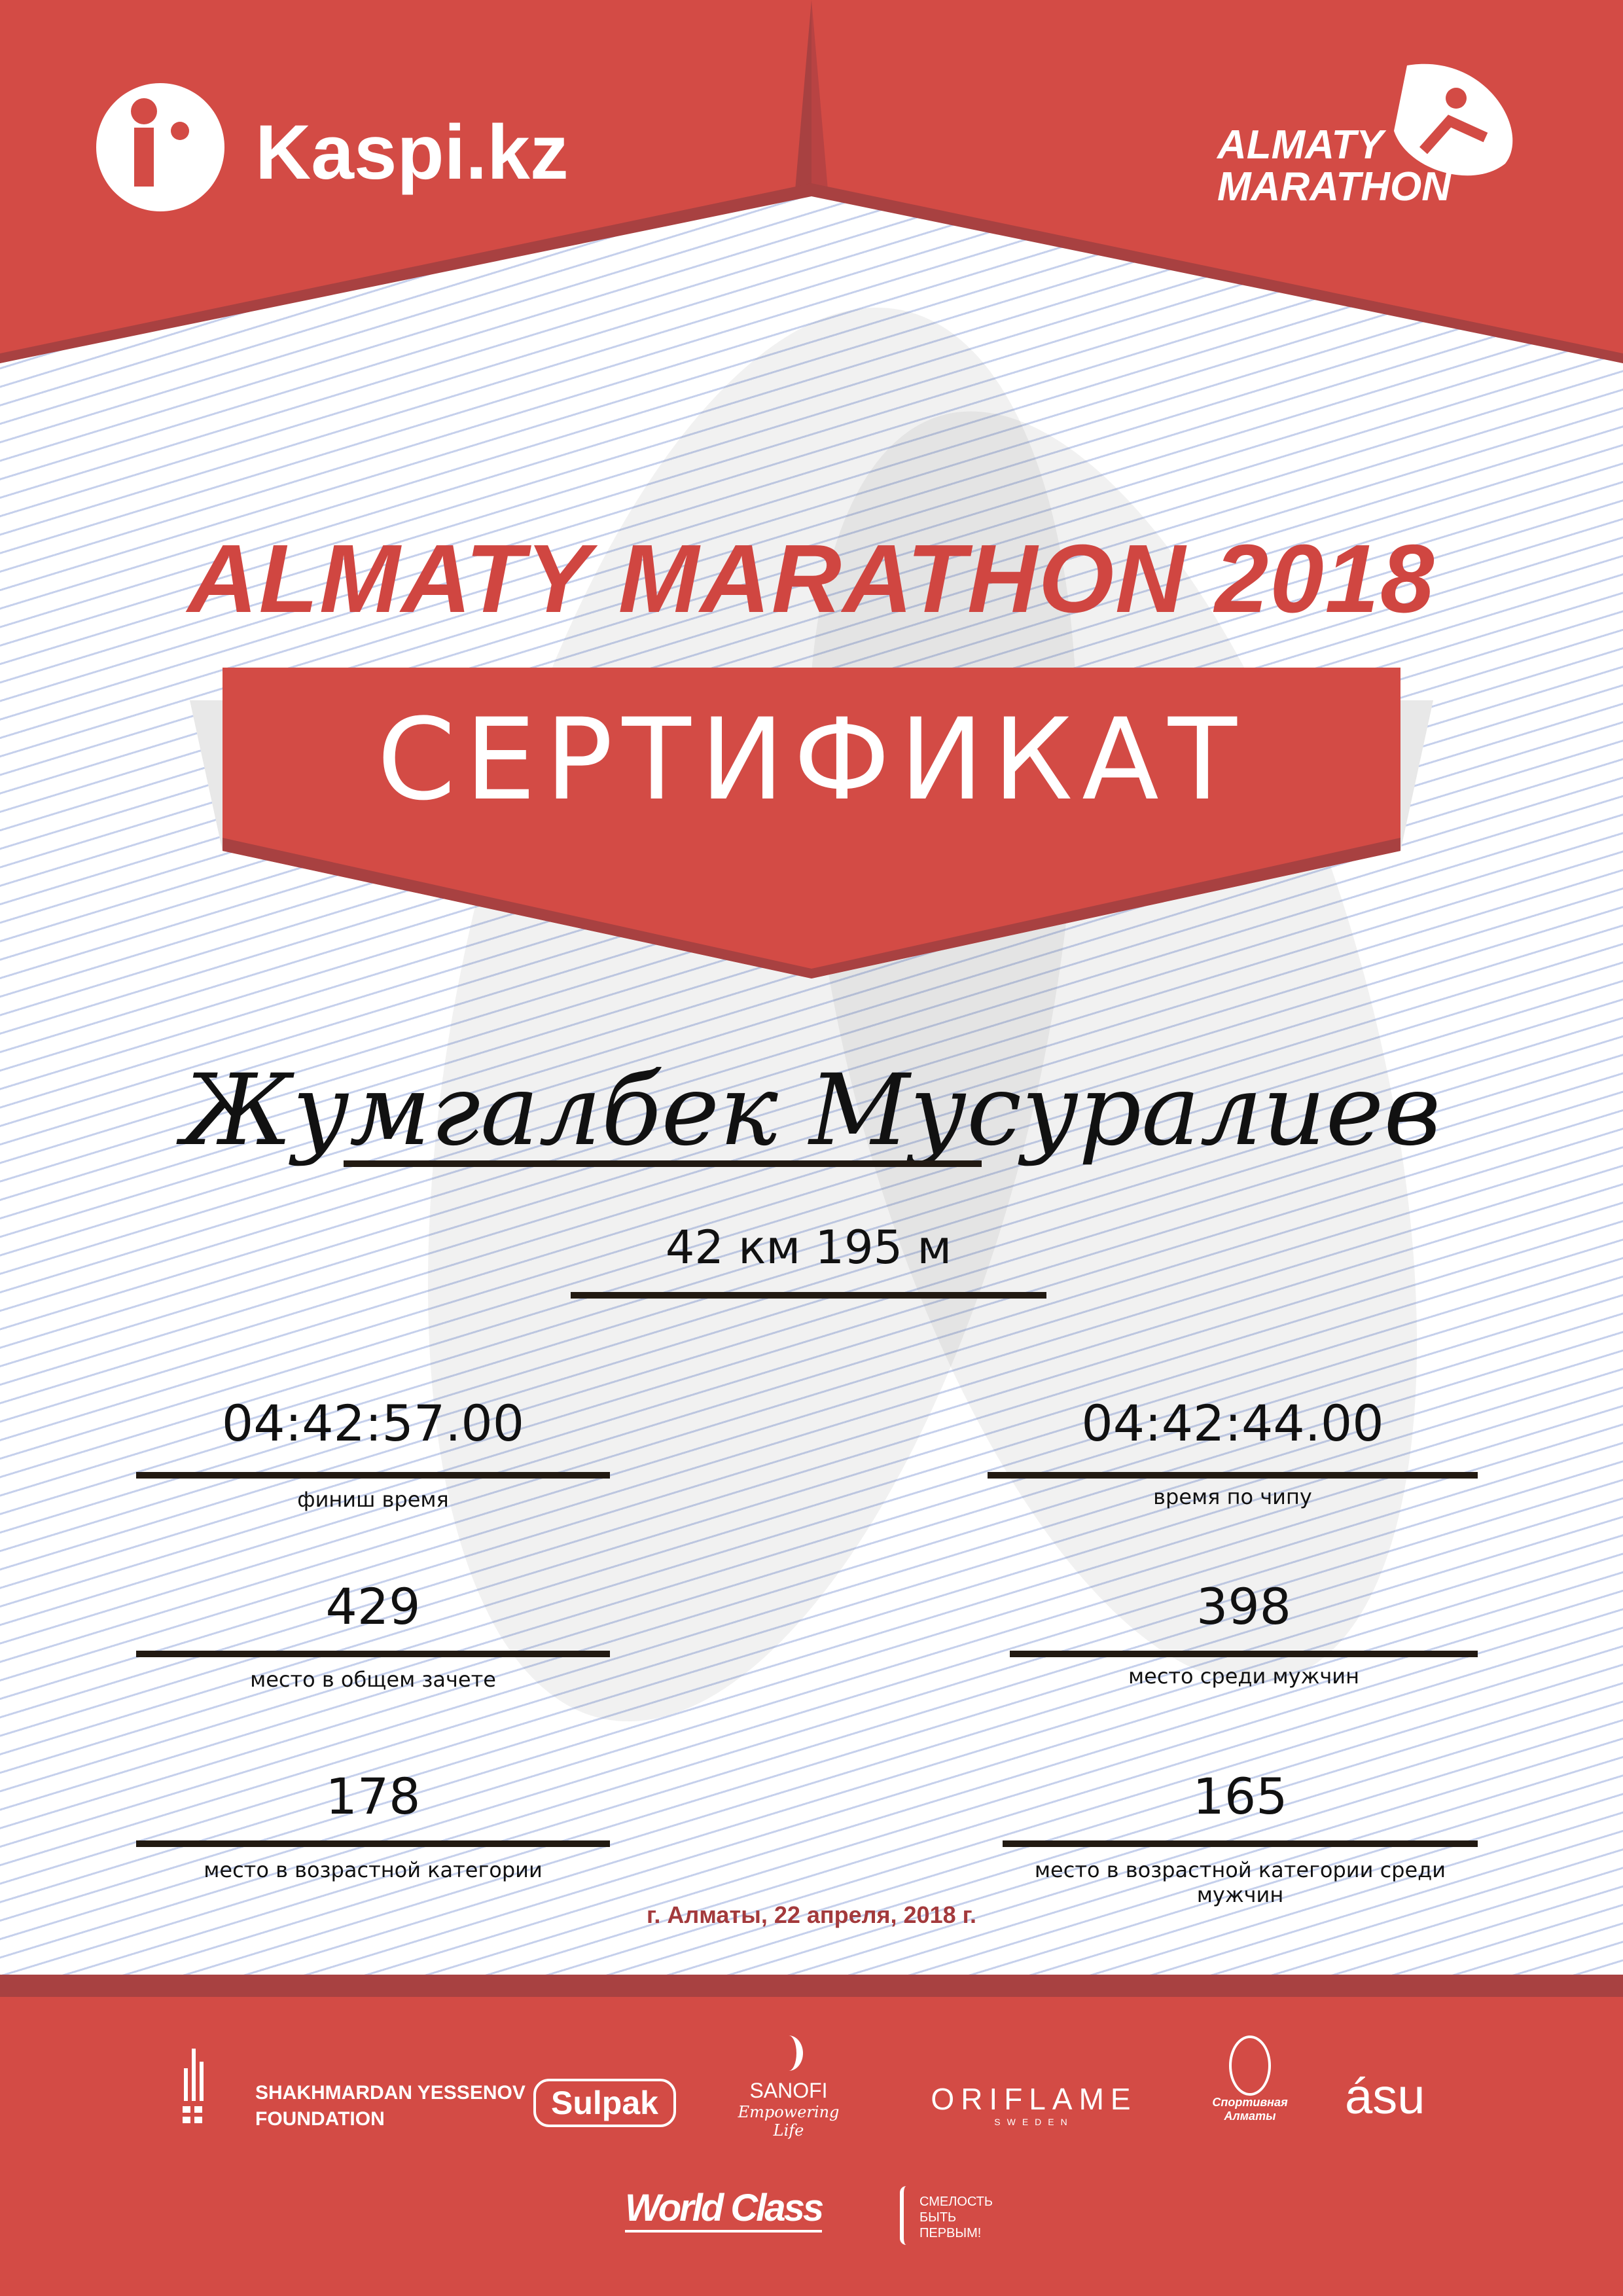 The height and width of the screenshot is (2296, 1623). What do you see at coordinates (789, 2121) in the screenshot?
I see `sanofi-tagline: Empowering Life` at bounding box center [789, 2121].